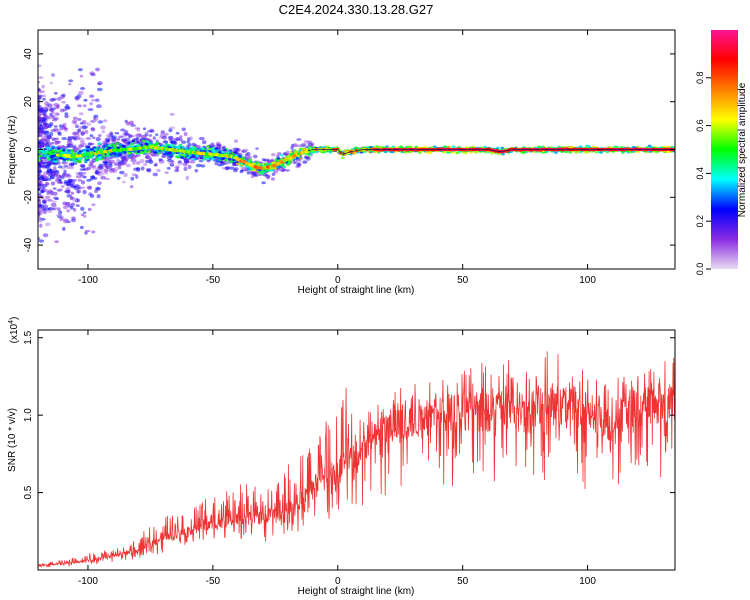 The width and height of the screenshot is (750, 600). I want to click on snr-multiplier: (x104), so click(14, 330).